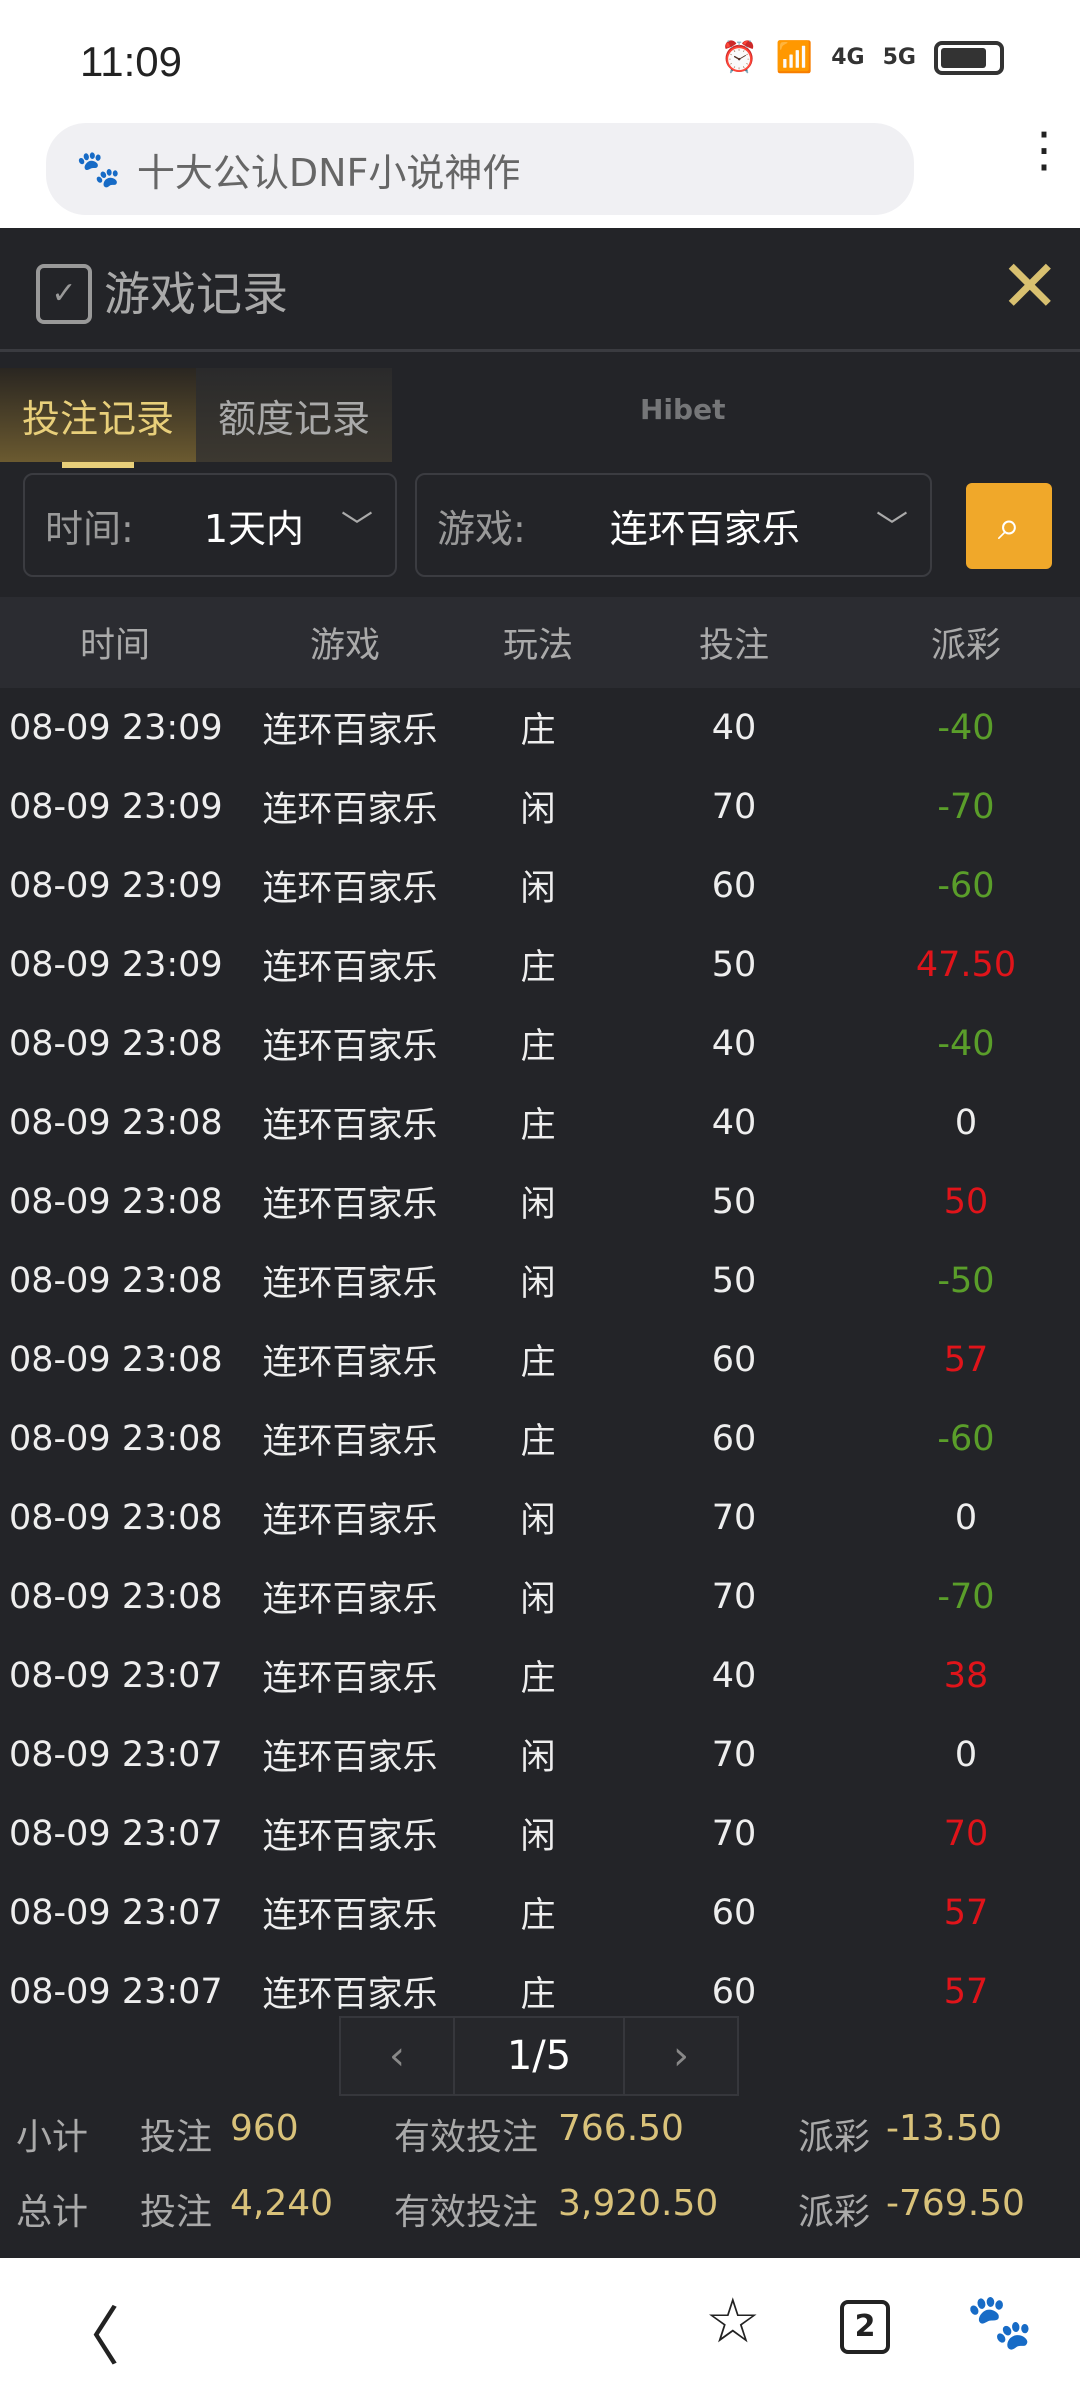 This screenshot has height=2388, width=1080. I want to click on search-icon: ⌕, so click(1009, 526).